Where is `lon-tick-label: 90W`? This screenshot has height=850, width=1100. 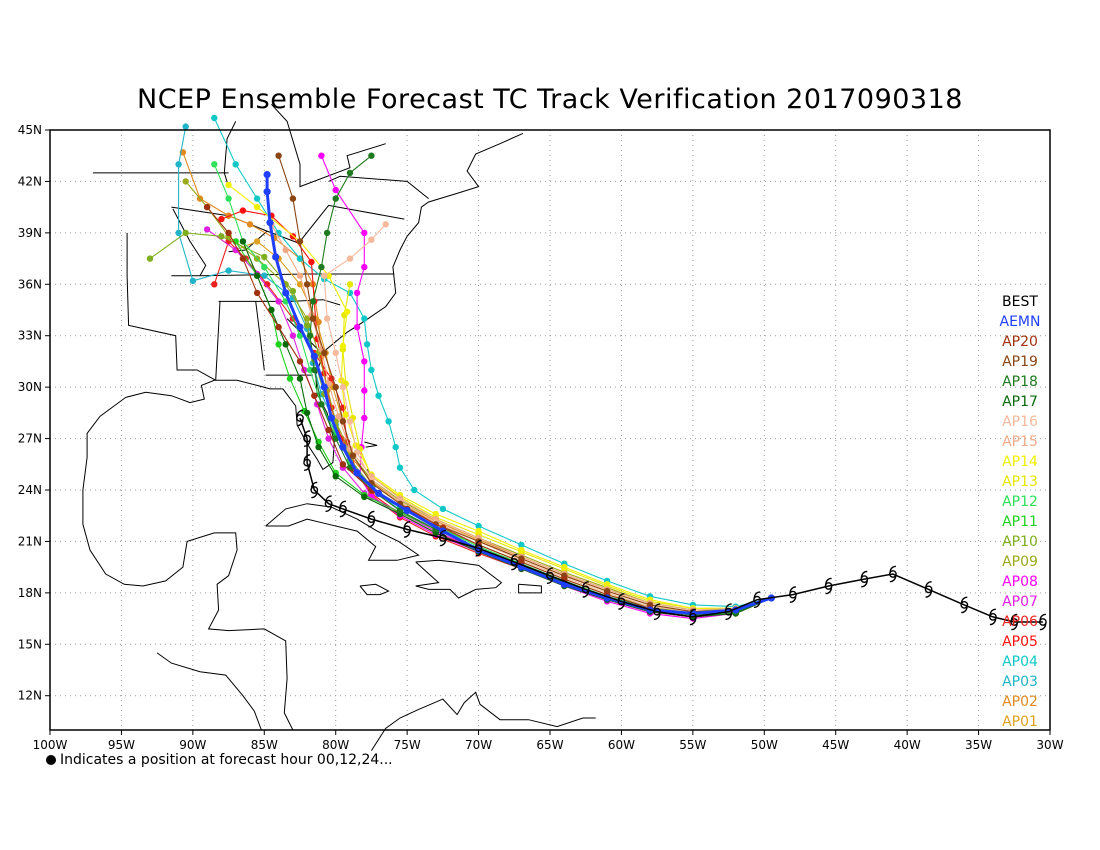
lon-tick-label: 90W is located at coordinates (192, 745).